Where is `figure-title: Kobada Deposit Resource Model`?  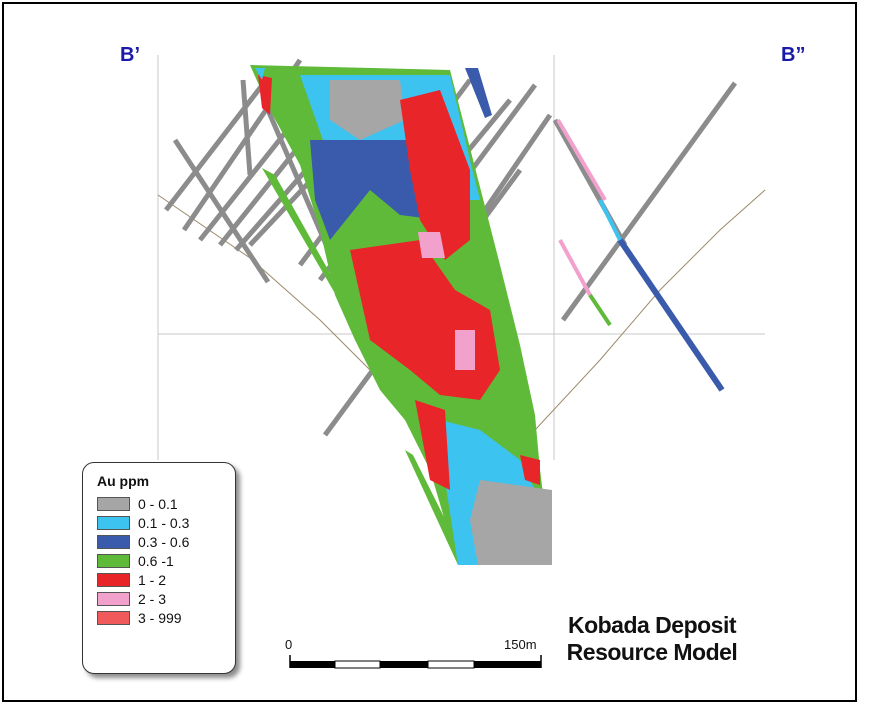
figure-title: Kobada Deposit Resource Model is located at coordinates (652, 639).